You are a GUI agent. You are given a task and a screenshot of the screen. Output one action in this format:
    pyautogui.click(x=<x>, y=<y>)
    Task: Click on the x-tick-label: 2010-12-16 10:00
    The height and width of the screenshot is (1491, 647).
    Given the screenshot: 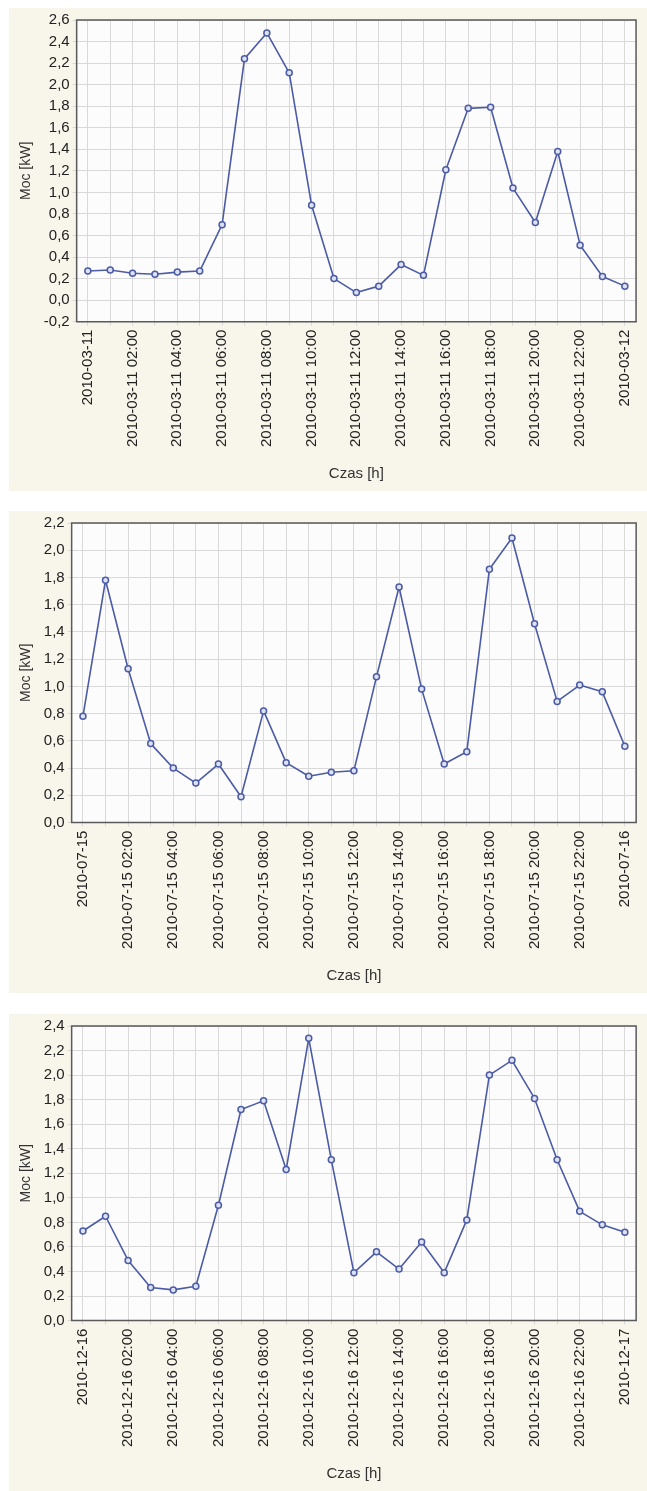 What is the action you would take?
    pyautogui.click(x=307, y=1387)
    